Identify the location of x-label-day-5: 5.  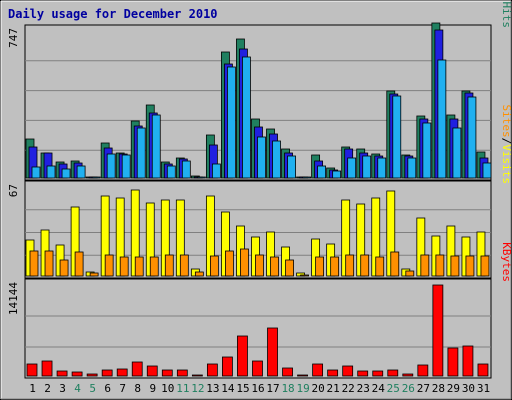
(92, 388).